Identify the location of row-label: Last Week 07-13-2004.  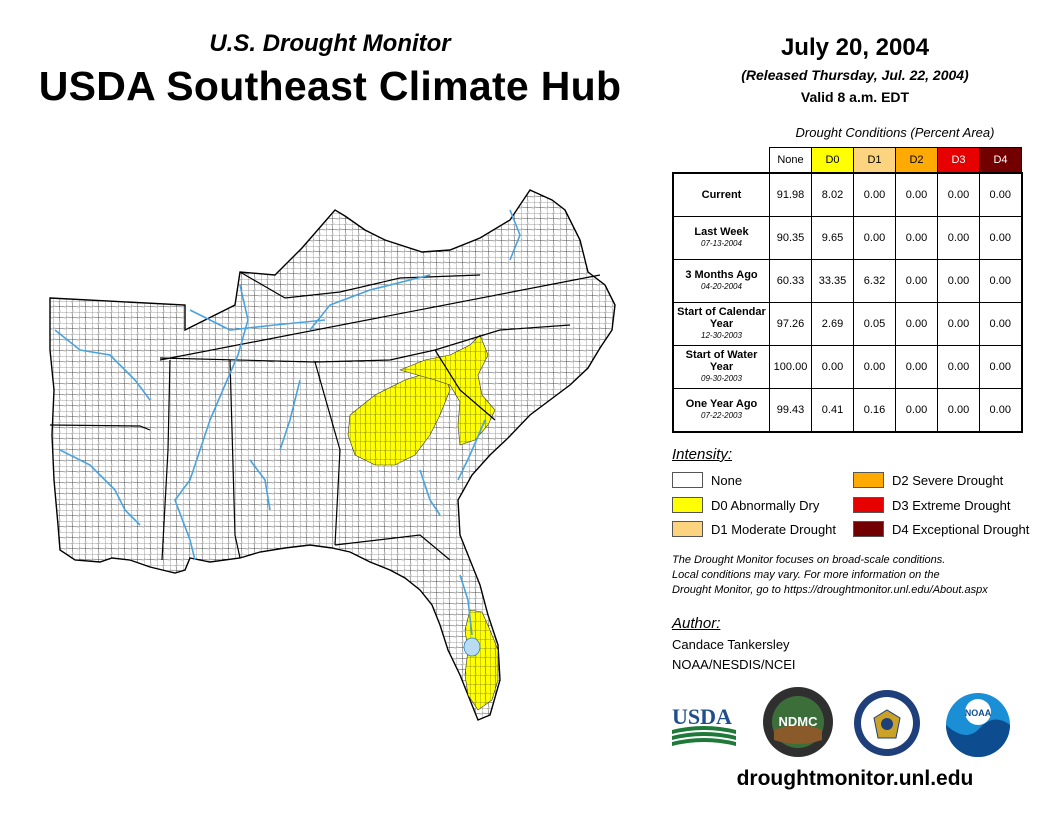
(721, 238).